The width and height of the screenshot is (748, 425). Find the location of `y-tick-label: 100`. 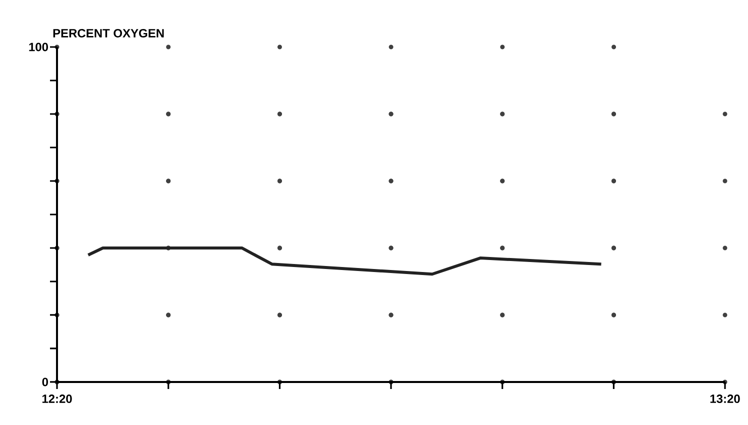

y-tick-label: 100 is located at coordinates (38, 47).